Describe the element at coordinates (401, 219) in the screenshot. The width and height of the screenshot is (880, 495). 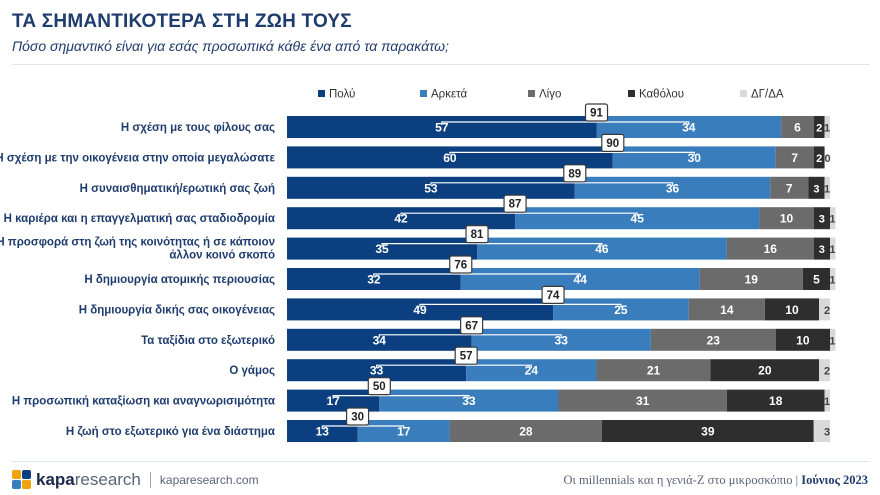
I see `bar-value-label: 42` at that location.